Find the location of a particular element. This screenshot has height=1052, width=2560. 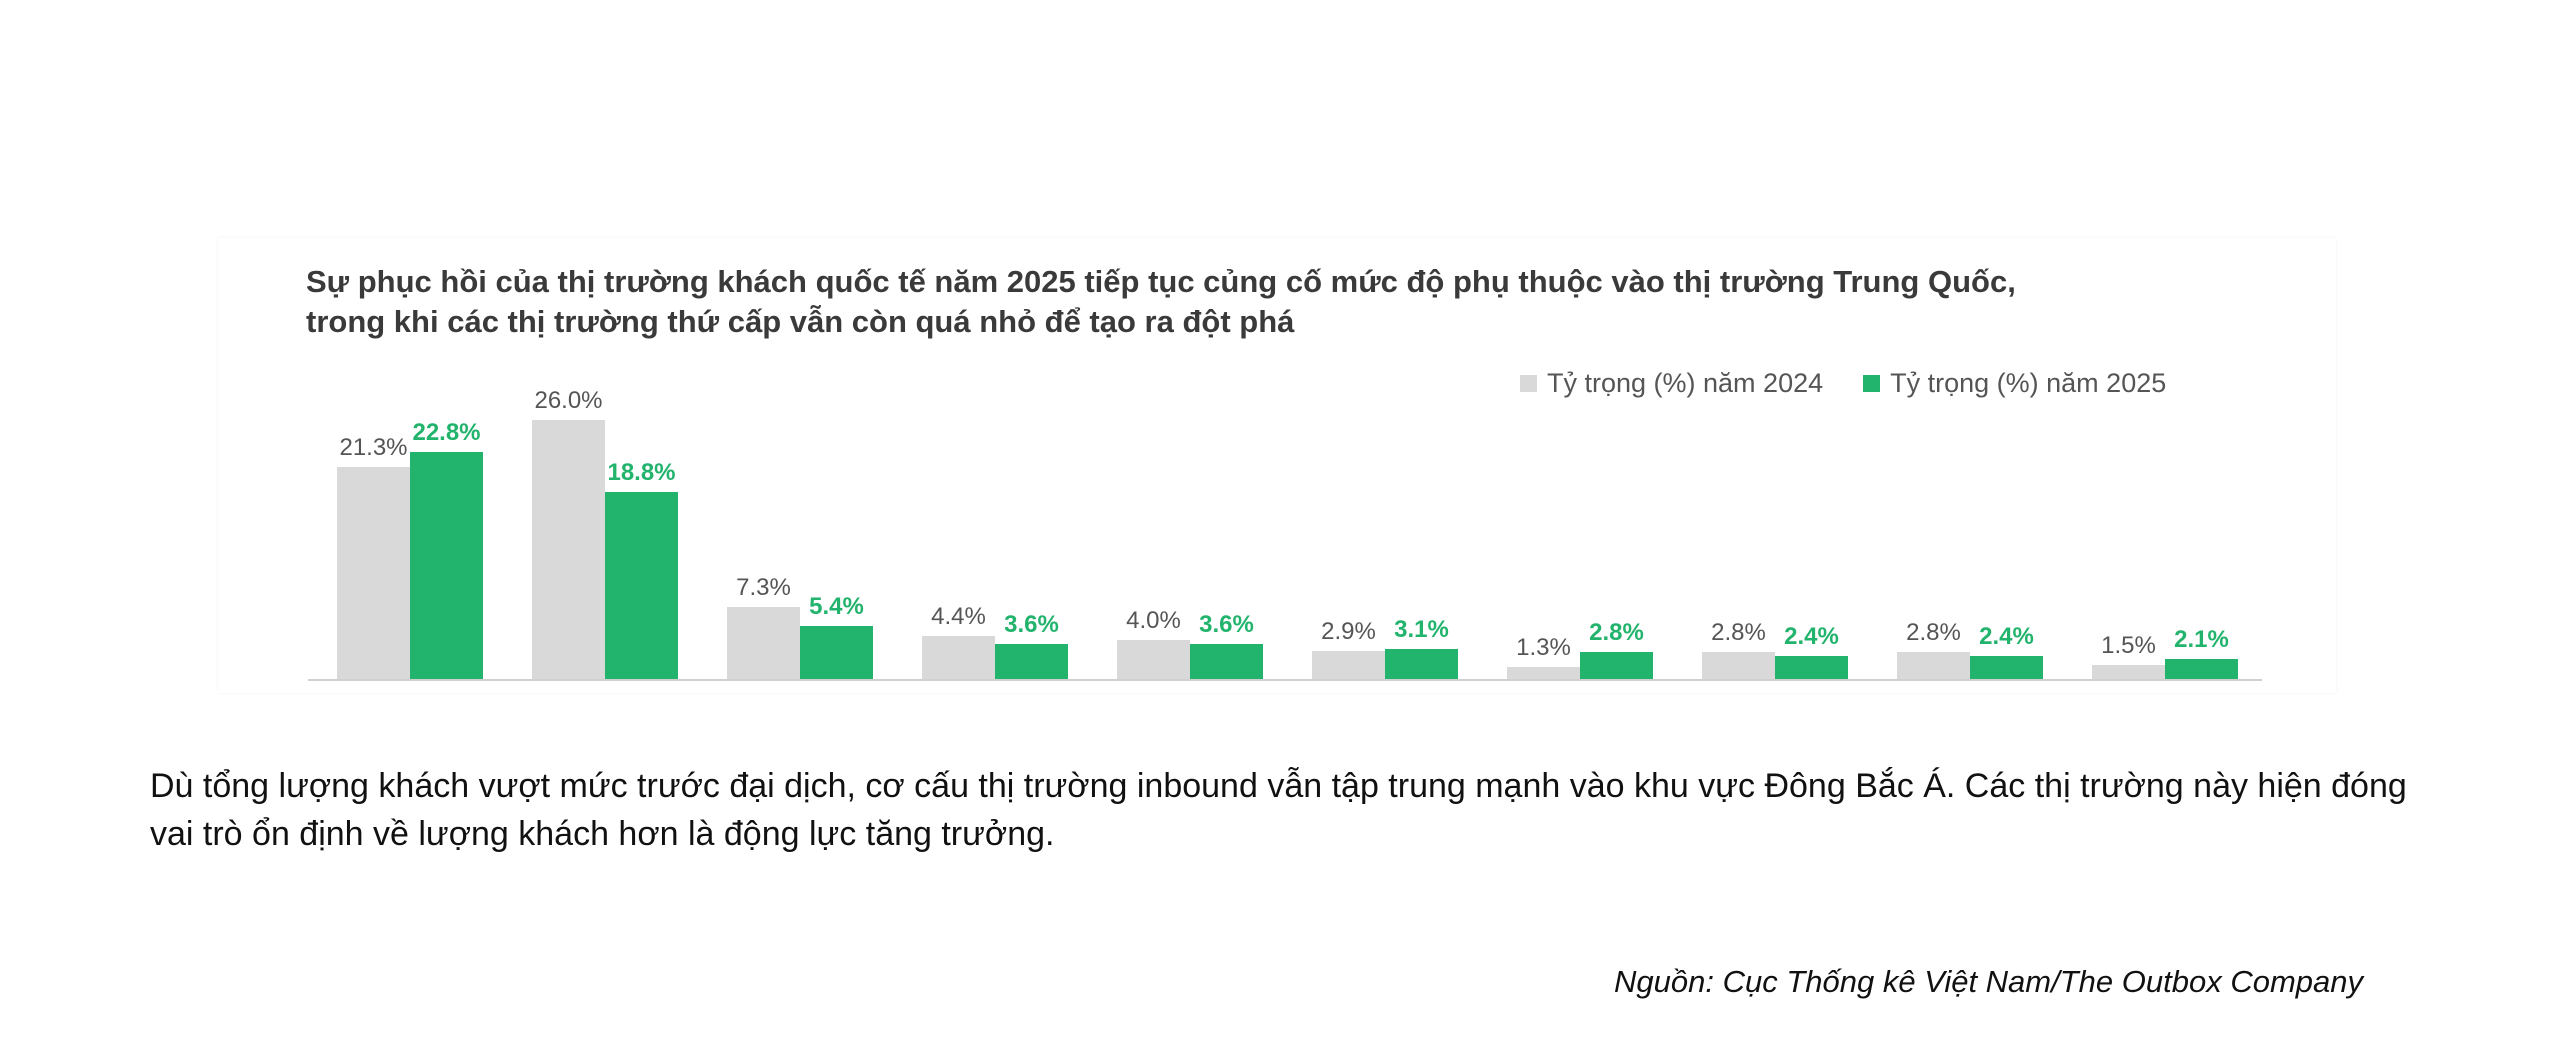

data-label-series1-item4: 3.6% is located at coordinates (1226, 624).